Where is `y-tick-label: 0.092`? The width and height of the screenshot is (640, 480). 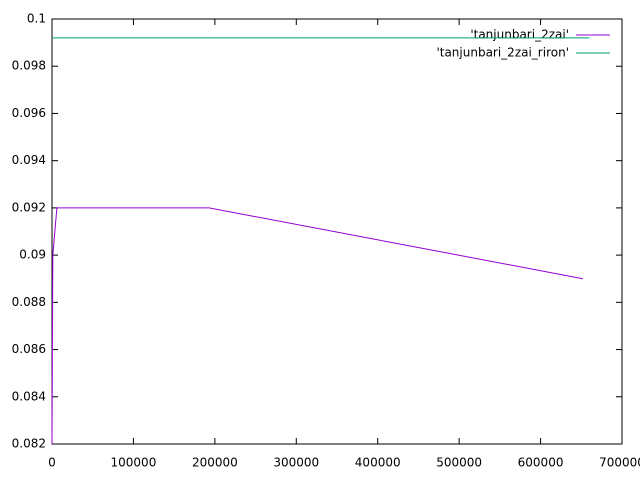
y-tick-label: 0.092 is located at coordinates (29, 207).